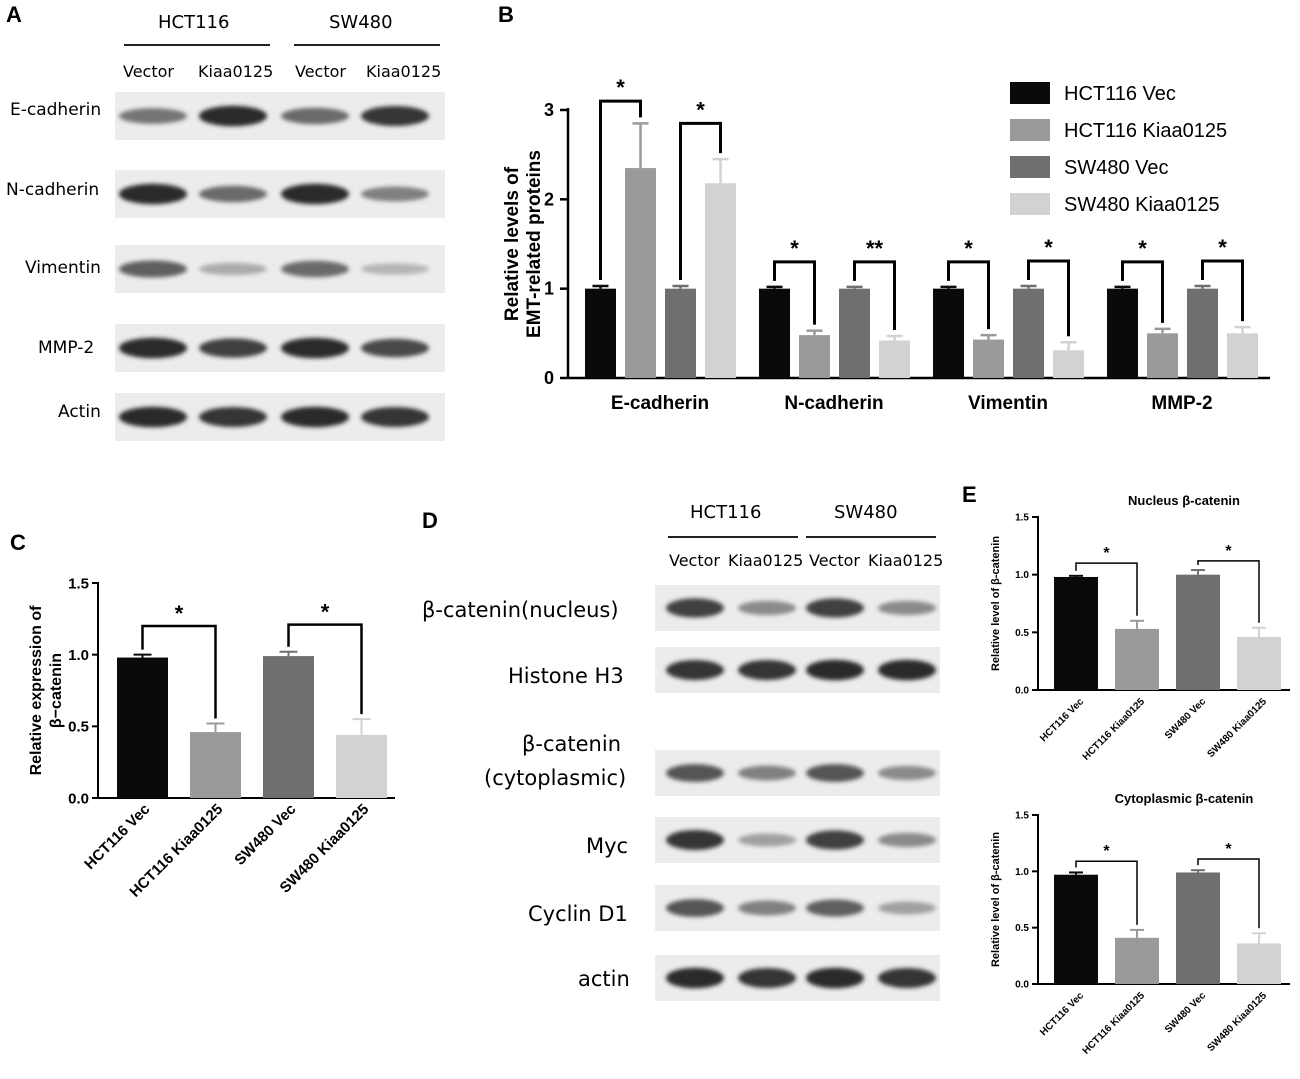 The image size is (1300, 1079). What do you see at coordinates (555, 778) in the screenshot?
I see `blot-row-label: (cytoplasmic)` at bounding box center [555, 778].